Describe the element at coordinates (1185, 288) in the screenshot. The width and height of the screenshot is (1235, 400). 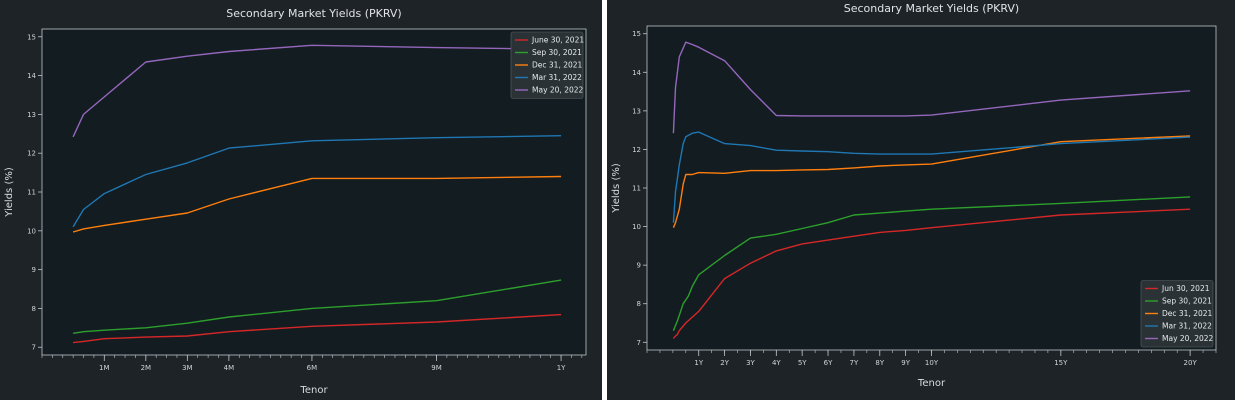
I see `legend-label: Jun 30, 2021` at that location.